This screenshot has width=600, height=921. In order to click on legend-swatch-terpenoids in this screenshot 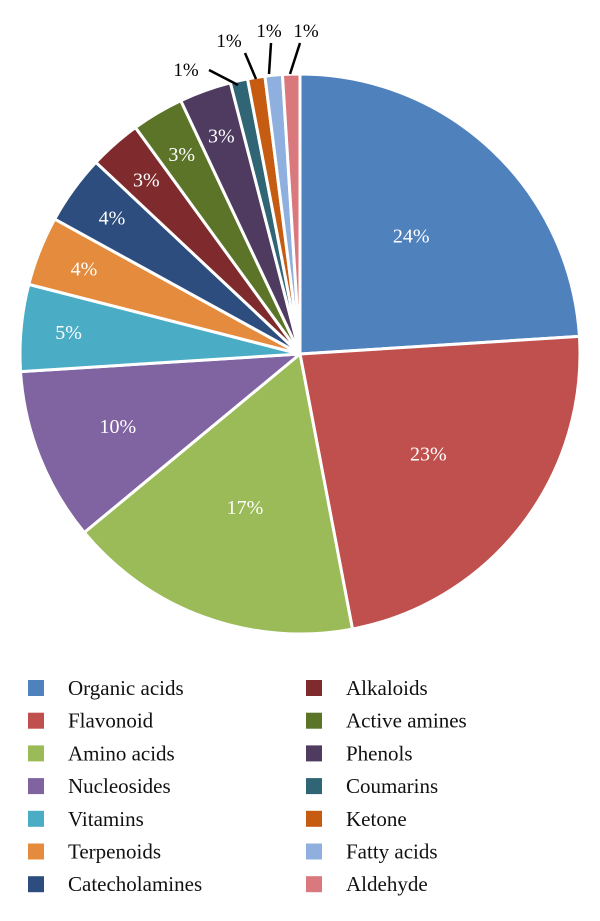, I will do `click(36, 851)`.